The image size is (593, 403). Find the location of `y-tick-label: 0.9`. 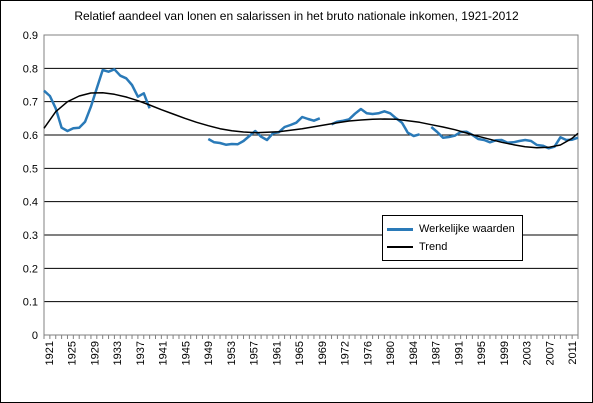

y-tick-label: 0.9 is located at coordinates (30, 36).